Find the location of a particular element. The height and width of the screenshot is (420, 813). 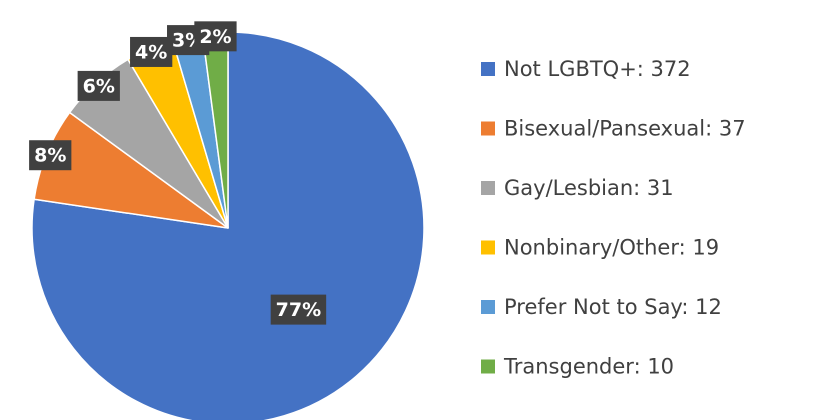

data-label: 2% is located at coordinates (215, 36).